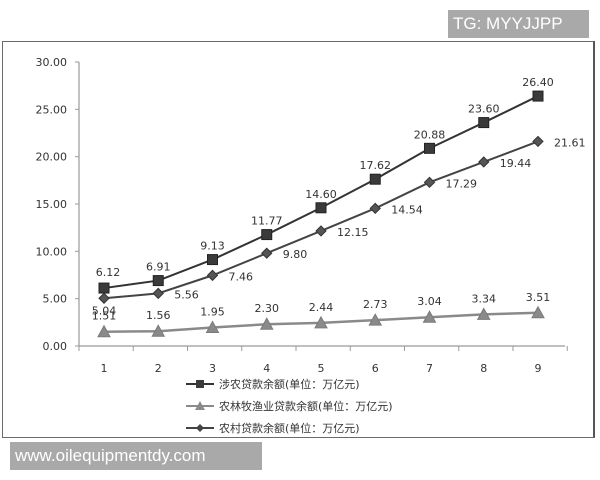 Image resolution: width=600 pixels, height=480 pixels. I want to click on legend-square-icon, so click(200, 384).